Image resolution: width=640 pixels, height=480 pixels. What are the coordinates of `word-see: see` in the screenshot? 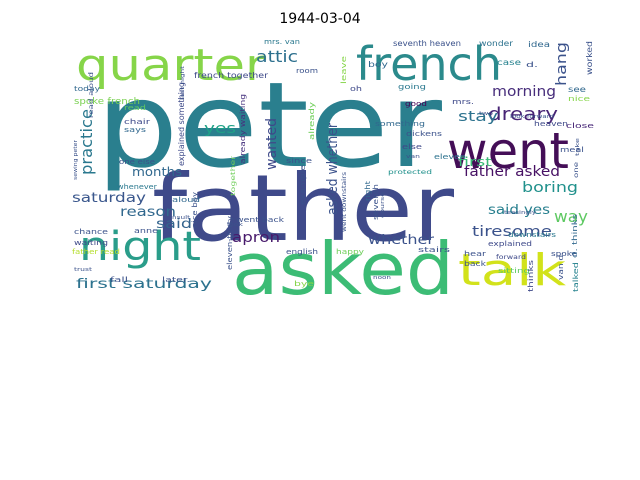 It's located at (577, 89).